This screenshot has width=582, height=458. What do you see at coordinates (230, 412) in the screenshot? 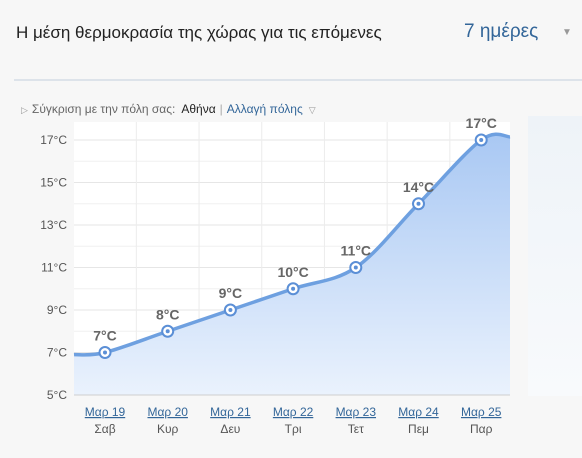
I see `x-tick-date: Μαρ 21` at bounding box center [230, 412].